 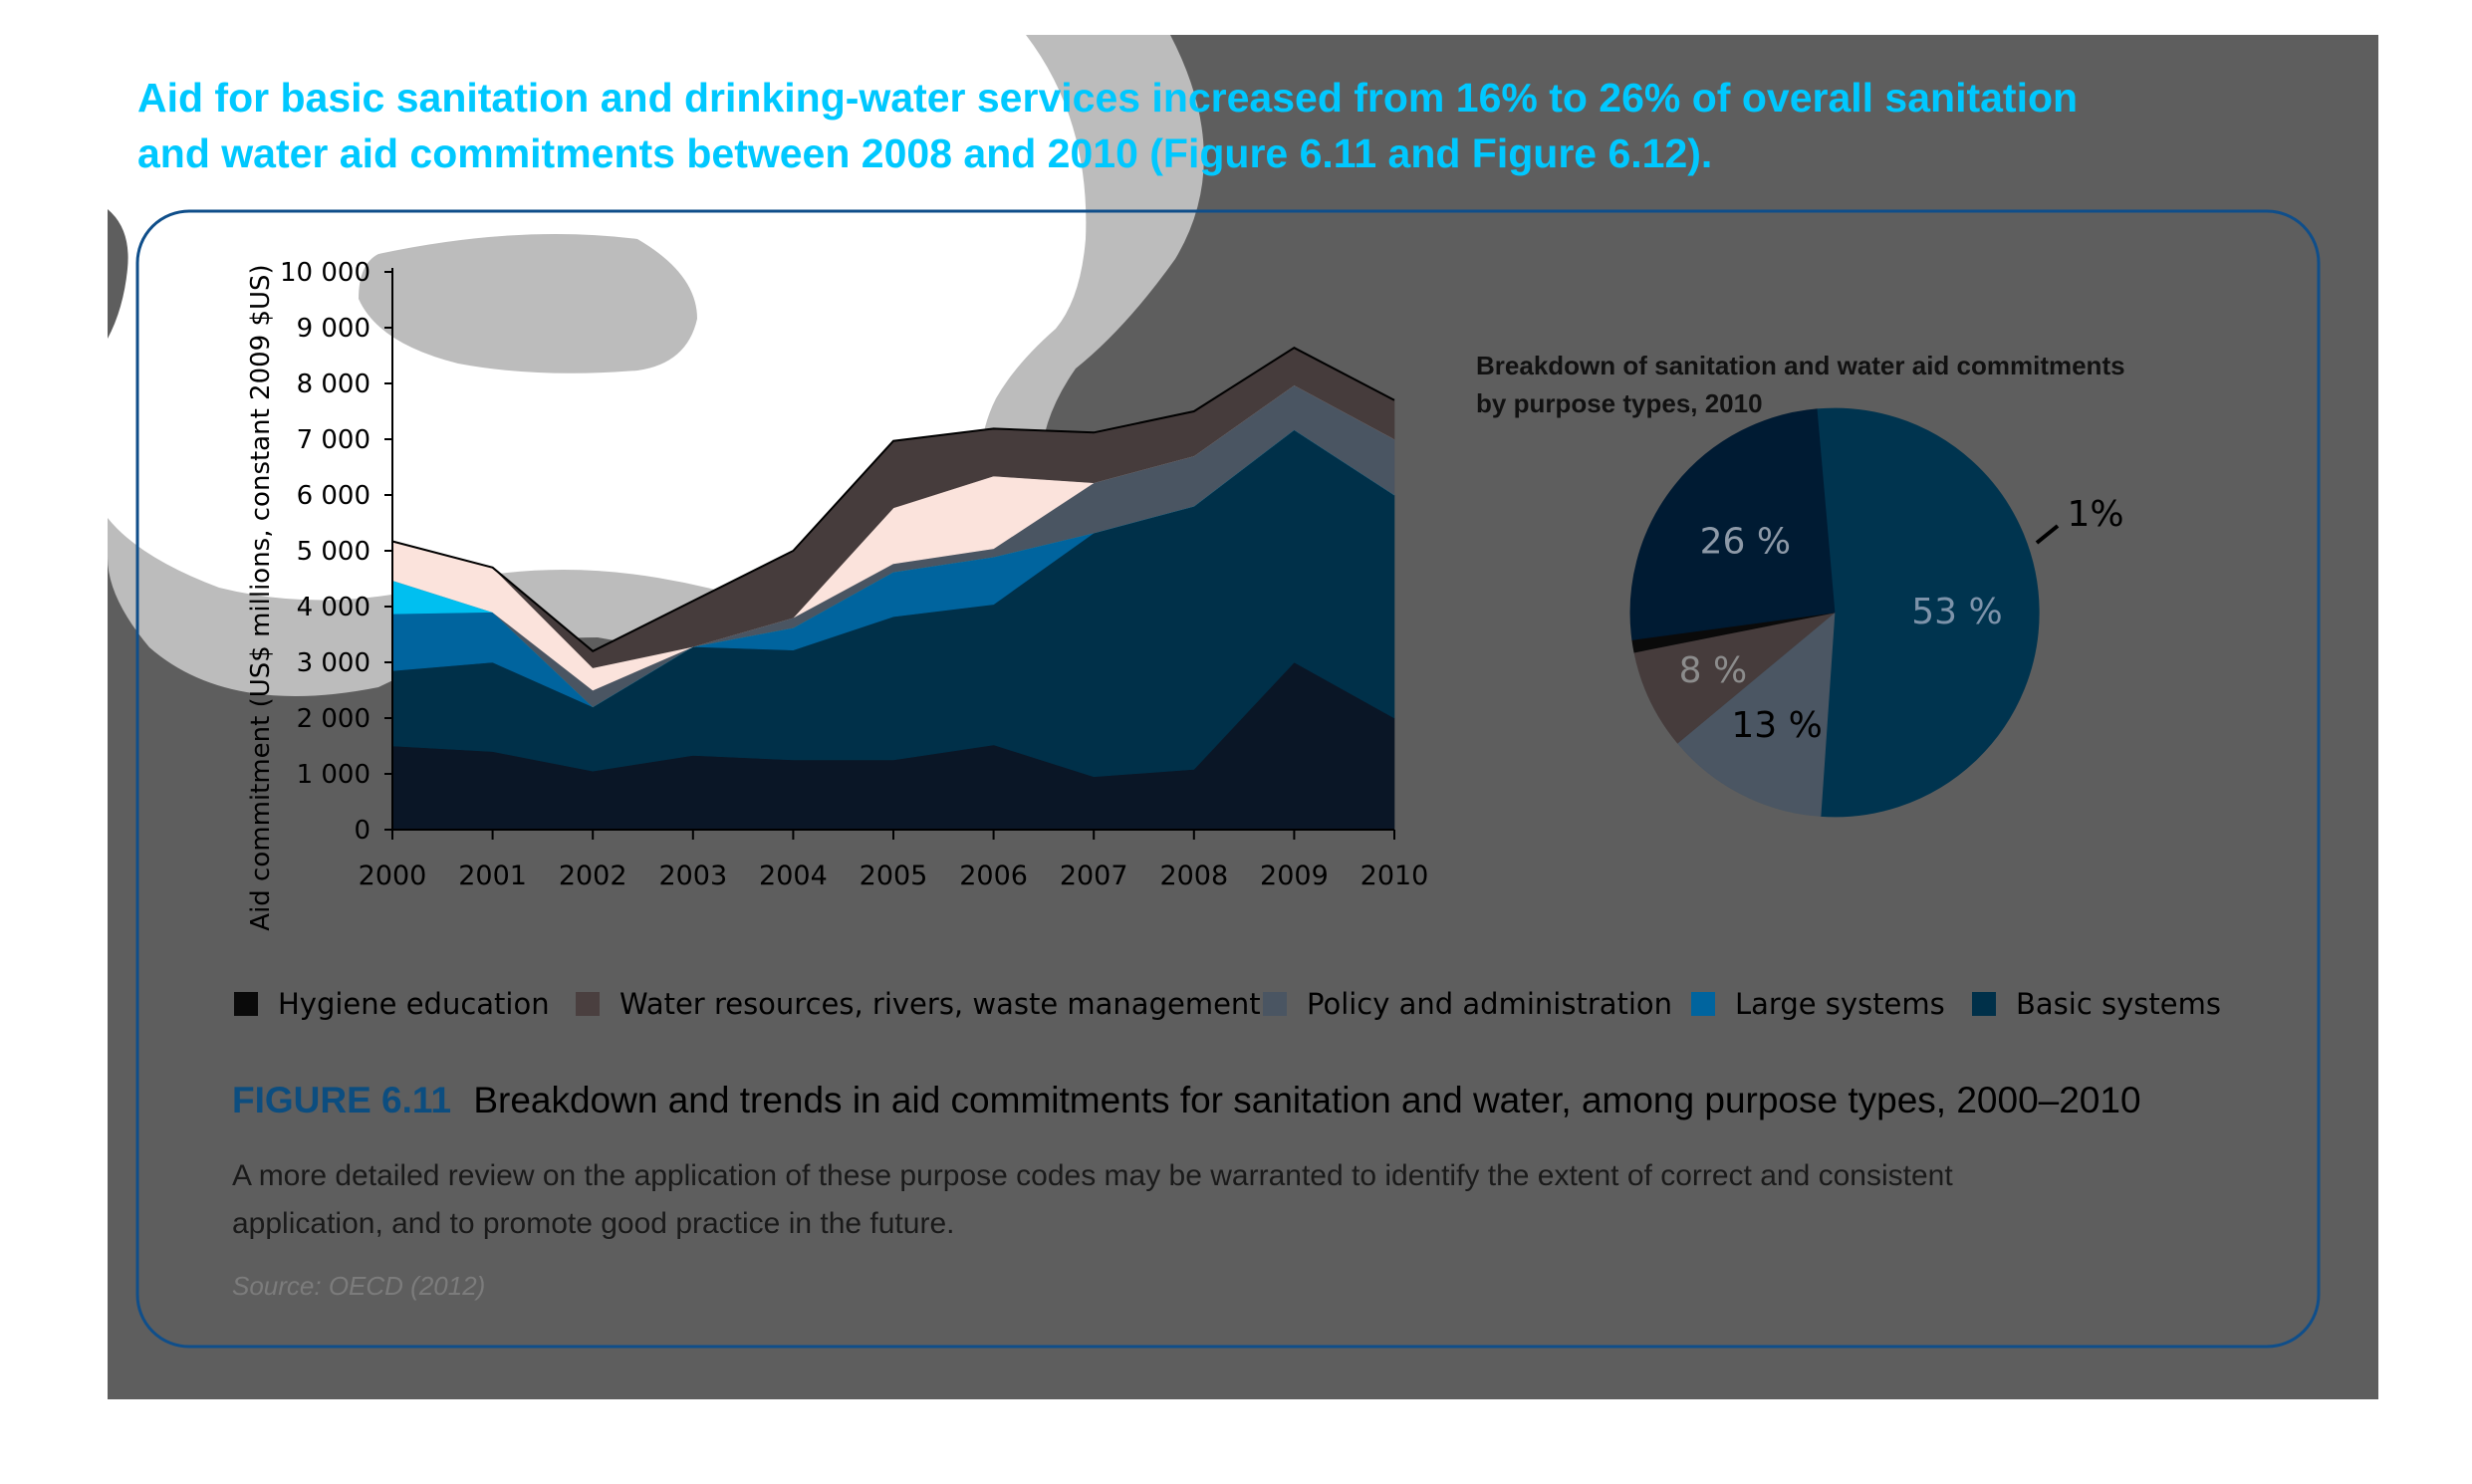 I want to click on x-tick-label: 2004, so click(x=793, y=876).